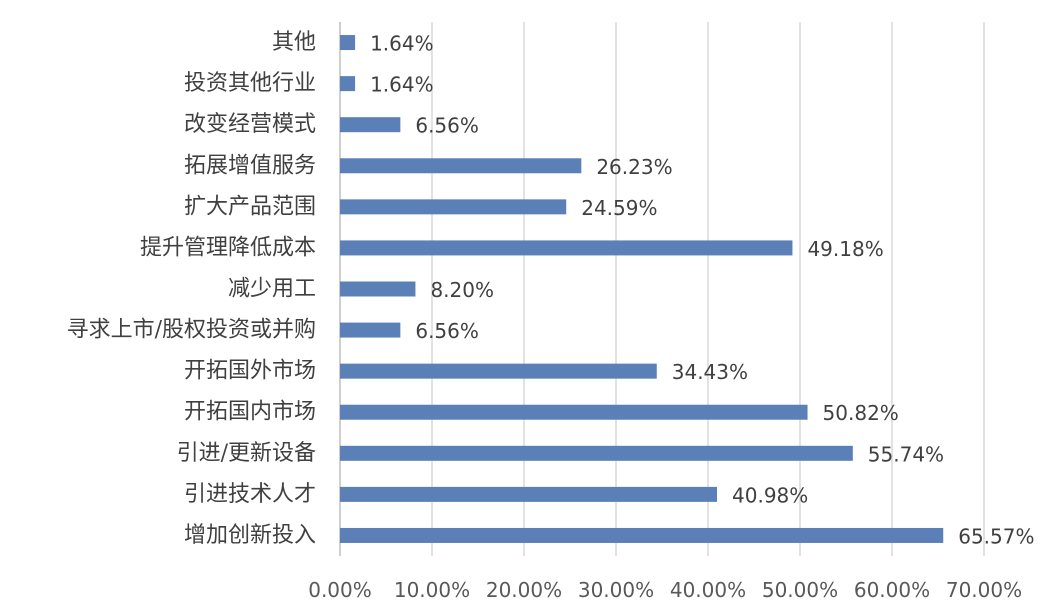  I want to click on x-tick-label: 40.00%, so click(708, 590).